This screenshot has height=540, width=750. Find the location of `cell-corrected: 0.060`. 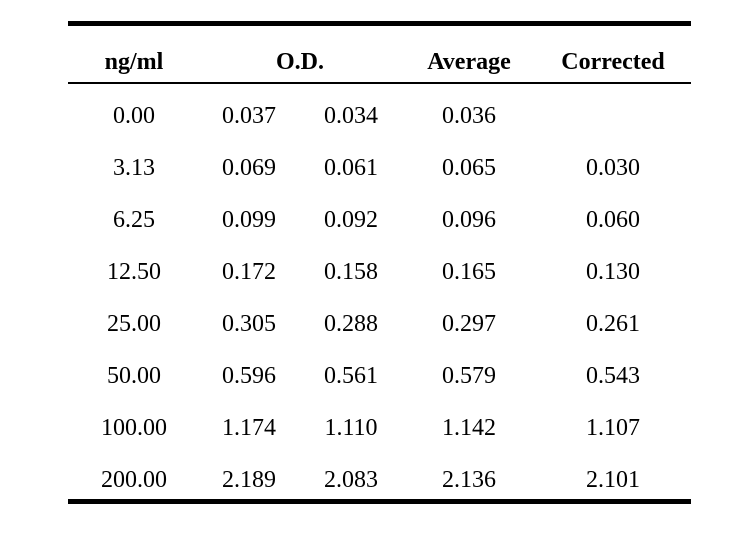

cell-corrected: 0.060 is located at coordinates (613, 220).